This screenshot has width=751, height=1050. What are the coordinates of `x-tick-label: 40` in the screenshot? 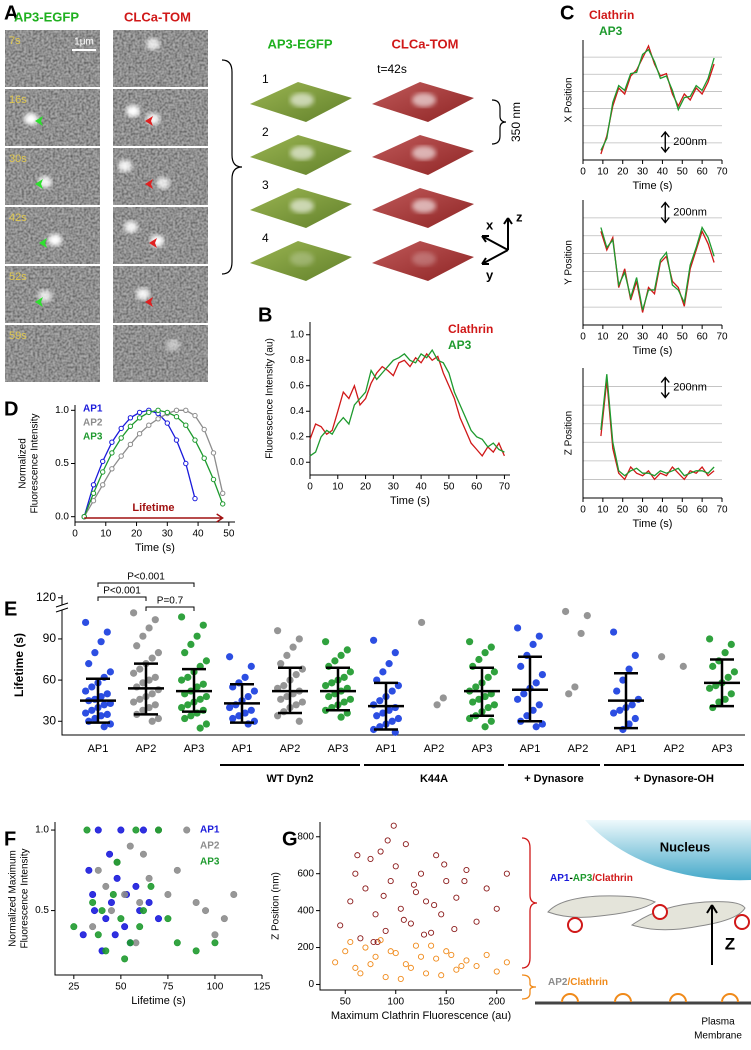 It's located at (199, 534).